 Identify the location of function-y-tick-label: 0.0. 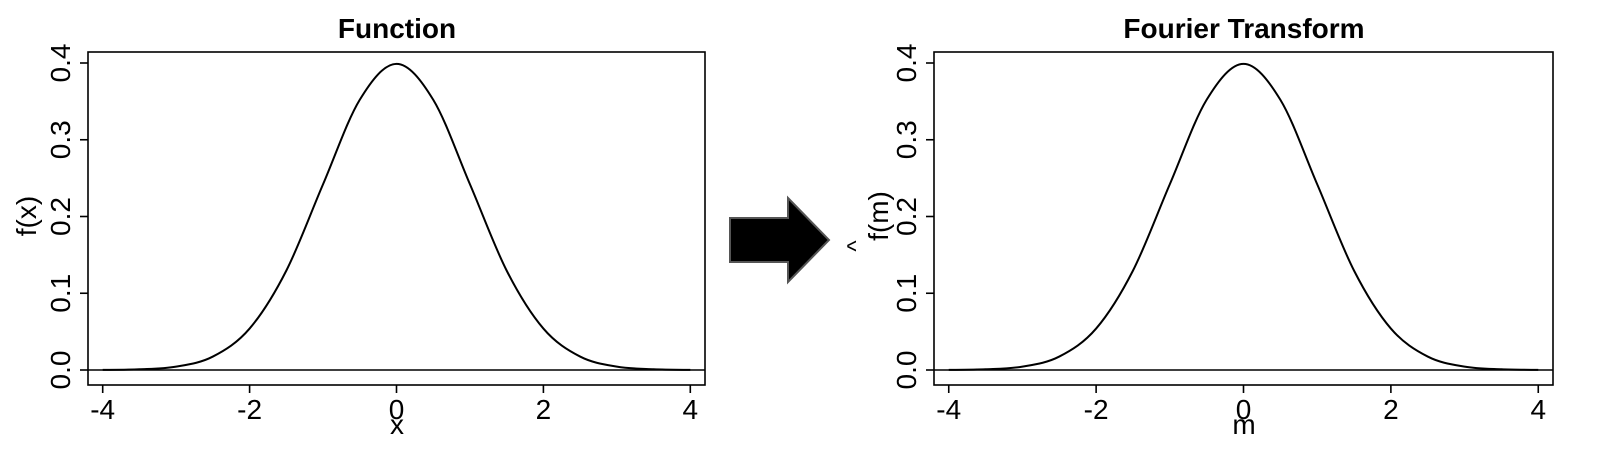
(60, 370).